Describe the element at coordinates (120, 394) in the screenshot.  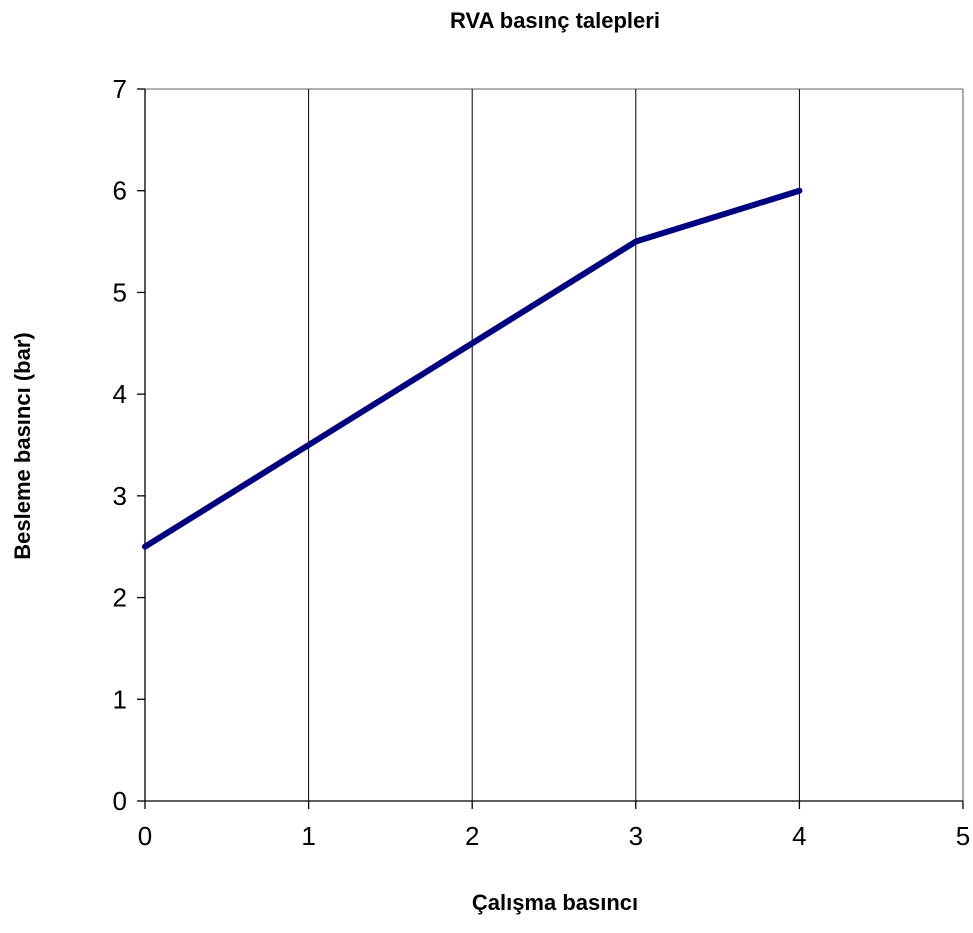
I see `y-tick-label-4: 4` at that location.